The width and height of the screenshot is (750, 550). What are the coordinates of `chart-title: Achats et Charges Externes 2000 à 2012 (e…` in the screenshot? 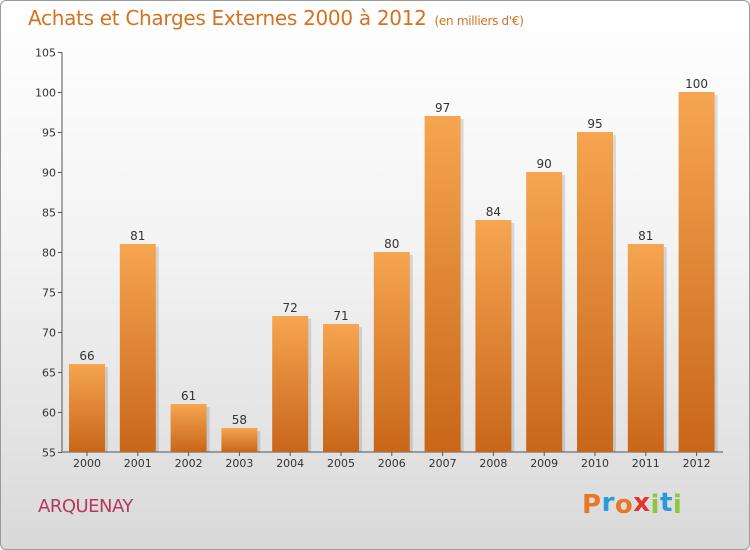 It's located at (276, 18).